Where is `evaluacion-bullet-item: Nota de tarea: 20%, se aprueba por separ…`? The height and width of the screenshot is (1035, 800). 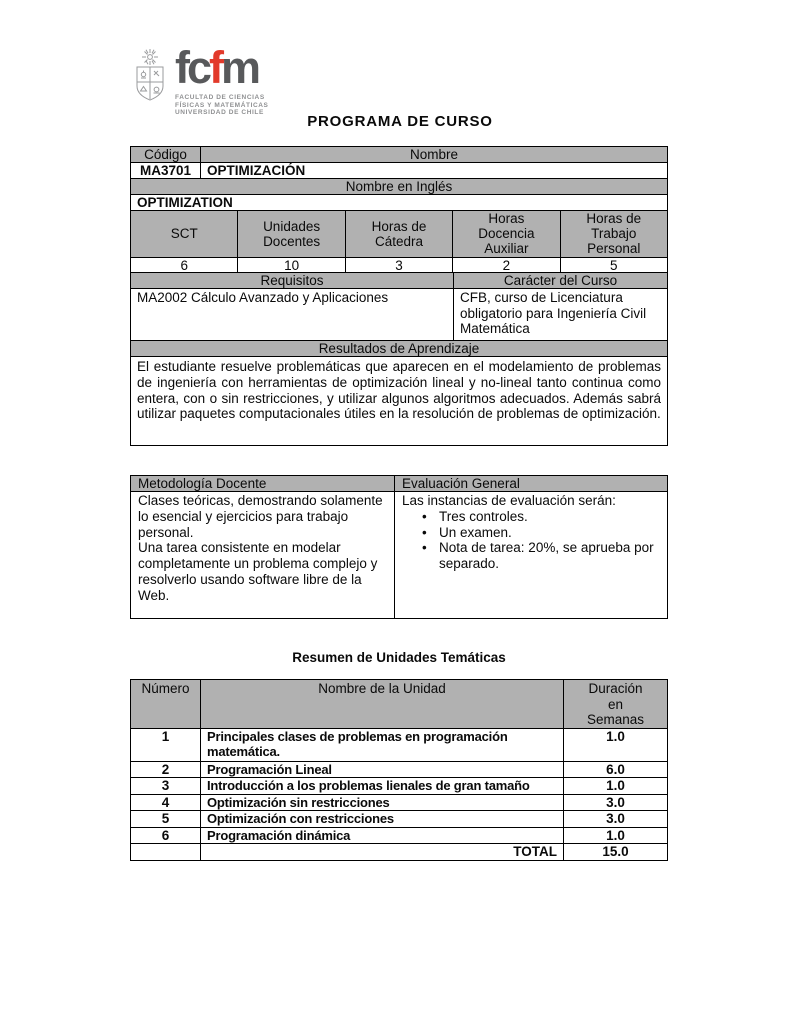
evaluacion-bullet-item: Nota de tarea: 20%, se aprueba por separ… is located at coordinates (541, 556).